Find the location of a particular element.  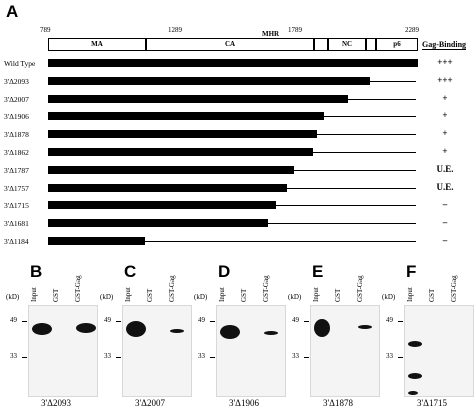

domain-nc is located at coordinates (347, 44).